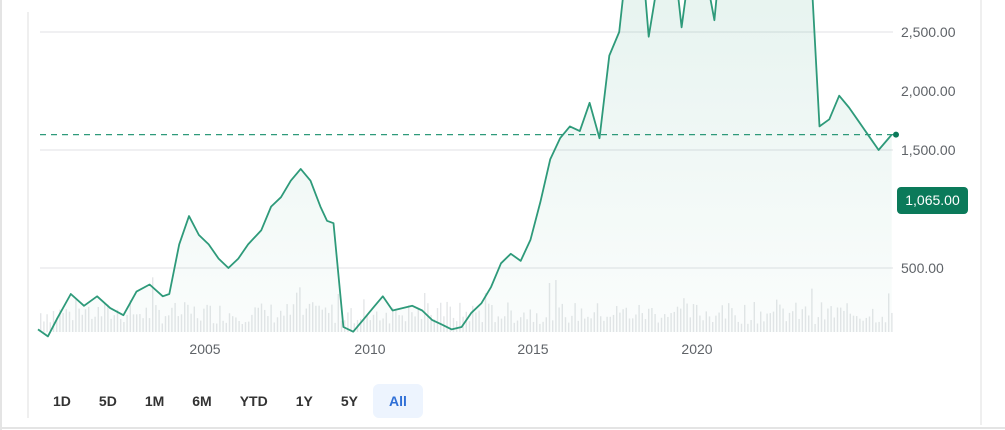 This screenshot has height=430, width=1005. I want to click on y-tick-label: 1,500.00, so click(928, 150).